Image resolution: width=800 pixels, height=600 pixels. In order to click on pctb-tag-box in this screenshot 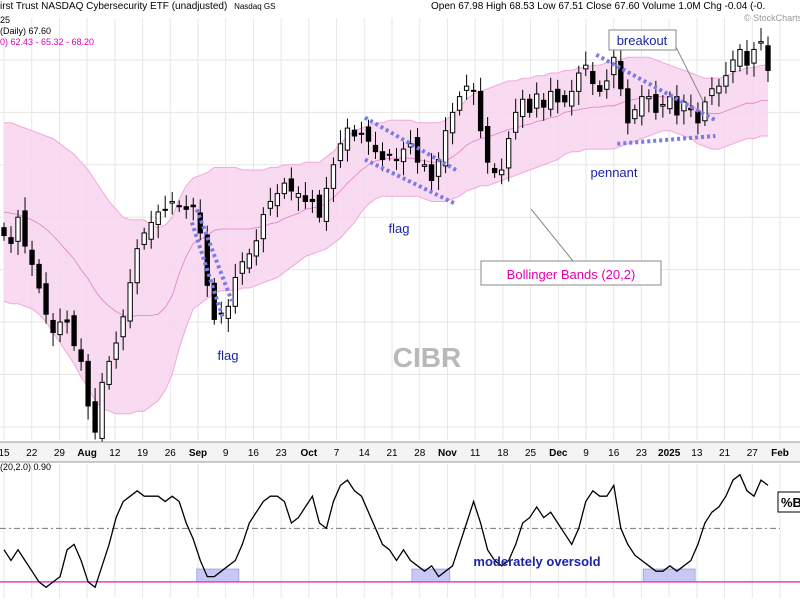, I will do `click(788, 502)`.